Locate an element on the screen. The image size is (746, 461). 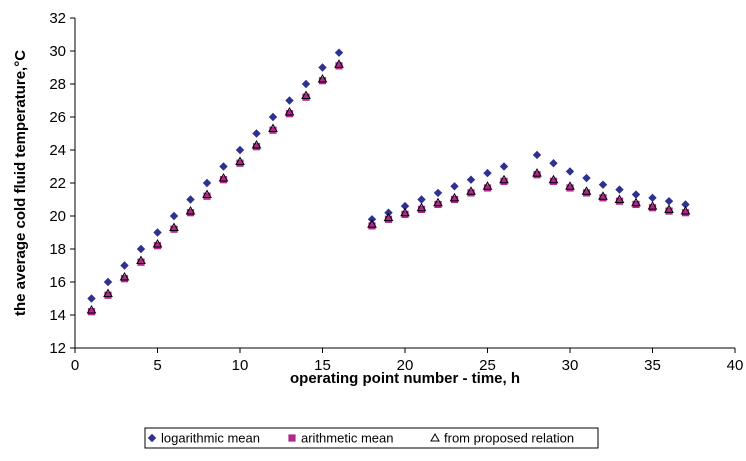
x-tick-label: 30 is located at coordinates (570, 365).